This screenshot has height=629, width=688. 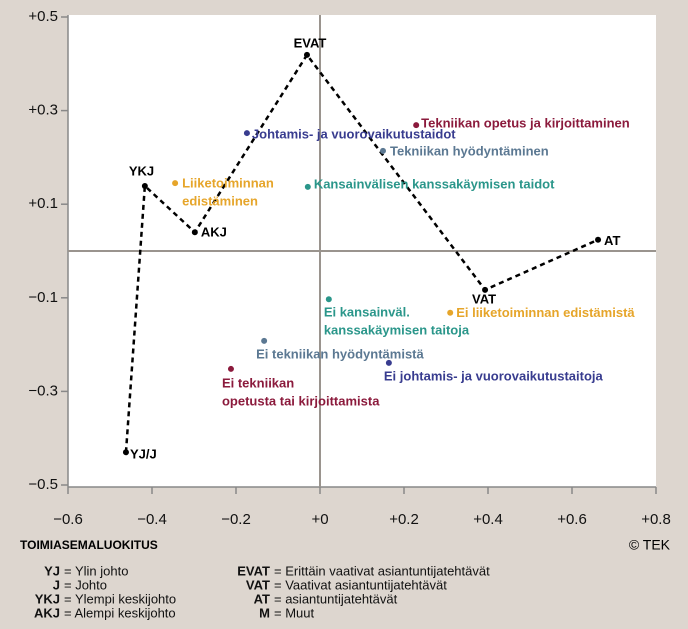 I want to click on point-label: opetusta tai kirjoittamista, so click(x=301, y=400).